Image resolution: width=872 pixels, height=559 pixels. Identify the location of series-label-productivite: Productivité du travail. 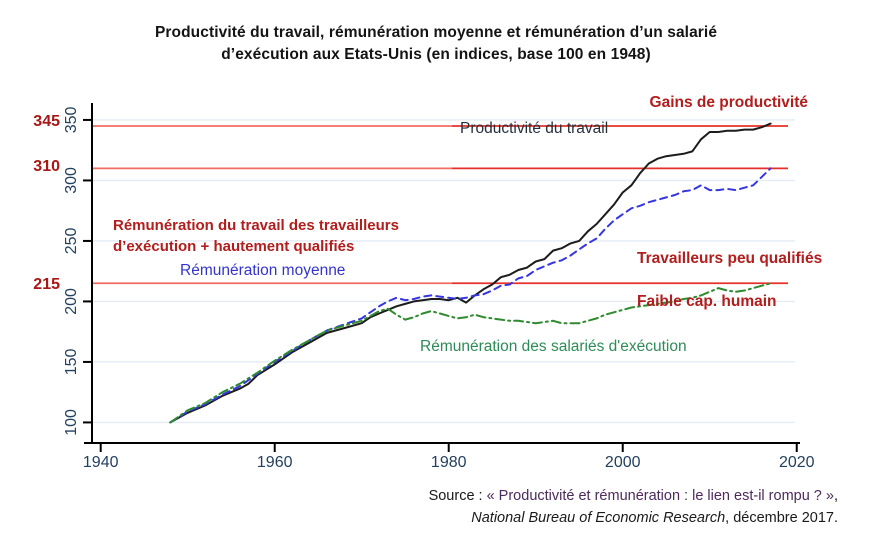
(534, 128).